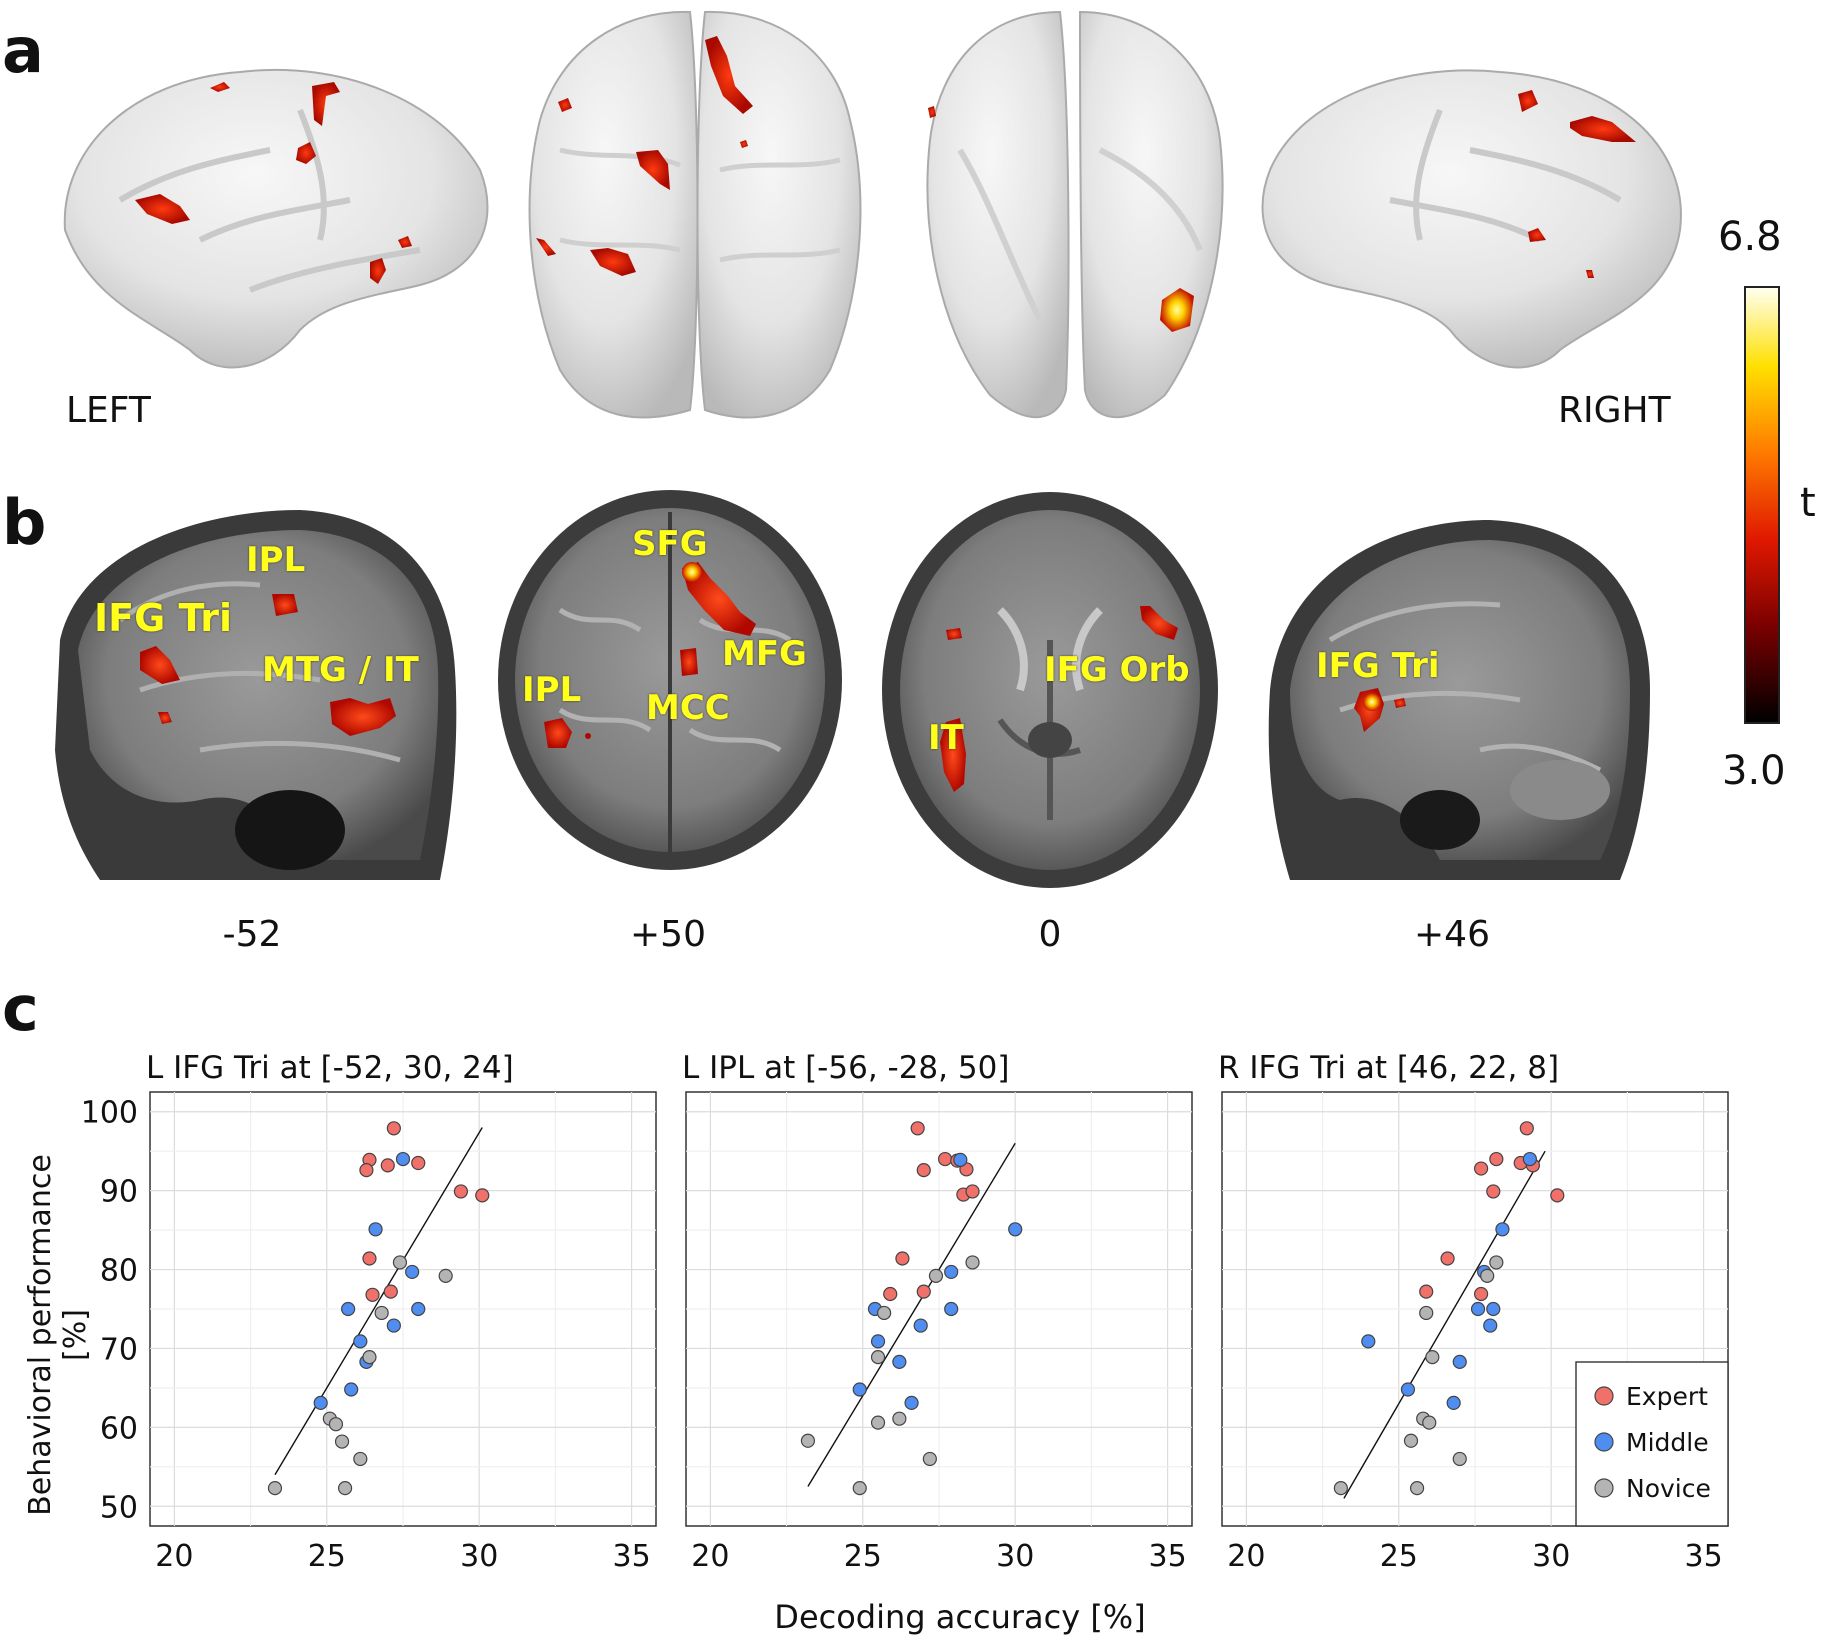  I want to click on slice-axial-plus50, so click(670, 680).